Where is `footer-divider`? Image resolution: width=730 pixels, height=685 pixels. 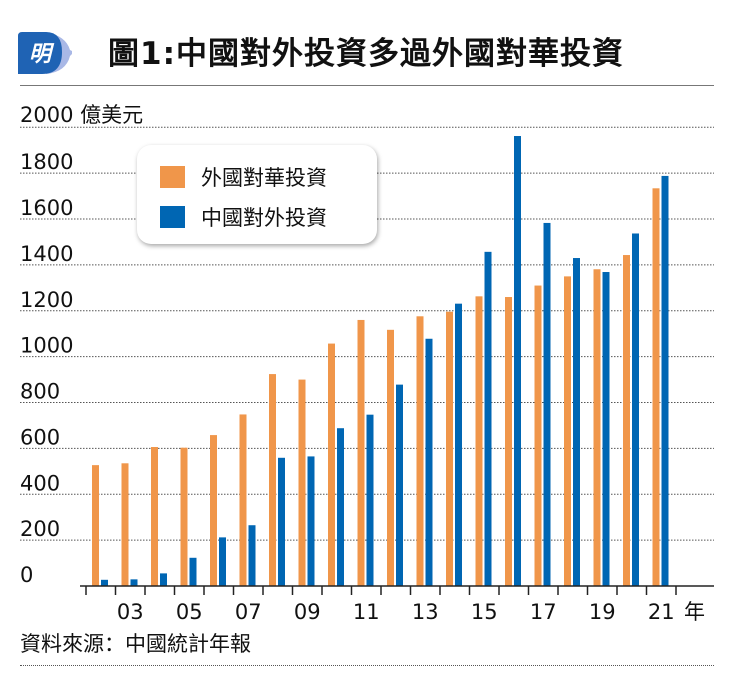 footer-divider is located at coordinates (367, 665).